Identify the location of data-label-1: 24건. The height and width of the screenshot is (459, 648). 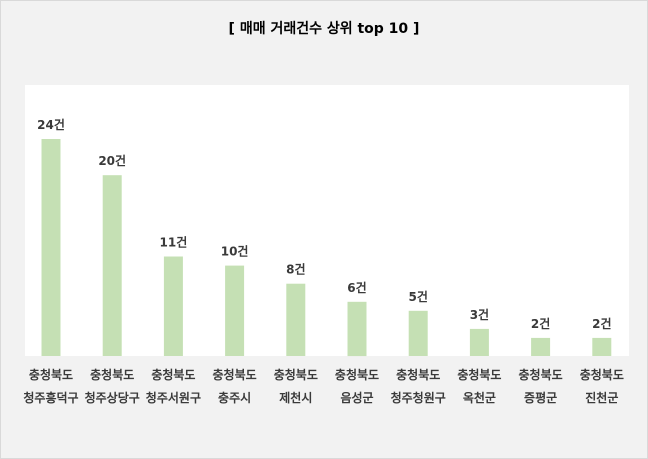
(51, 124).